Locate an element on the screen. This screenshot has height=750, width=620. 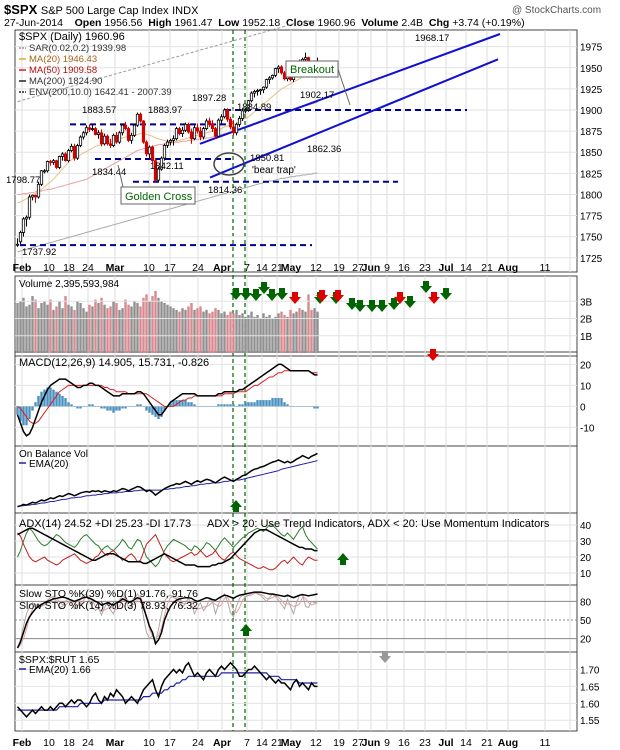
open-value: 1956.56 is located at coordinates (123, 23).